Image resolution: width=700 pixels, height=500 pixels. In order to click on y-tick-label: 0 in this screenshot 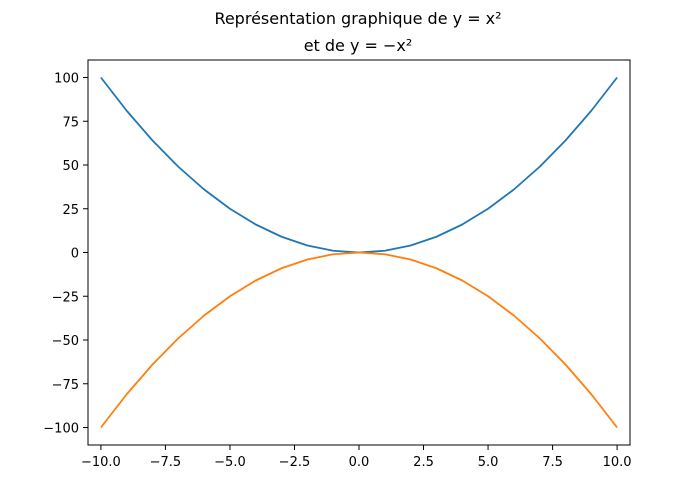, I will do `click(75, 254)`.